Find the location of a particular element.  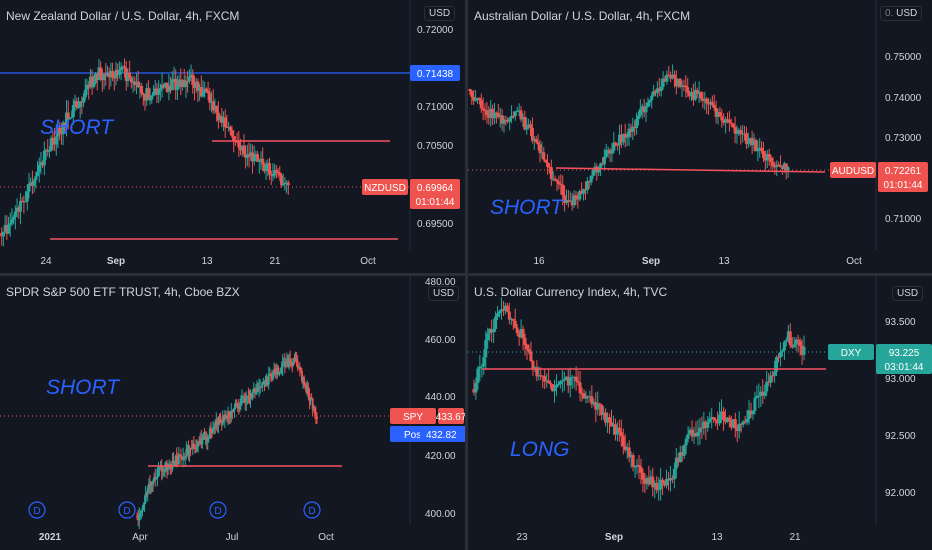

currency-button: 0. USD is located at coordinates (901, 13).